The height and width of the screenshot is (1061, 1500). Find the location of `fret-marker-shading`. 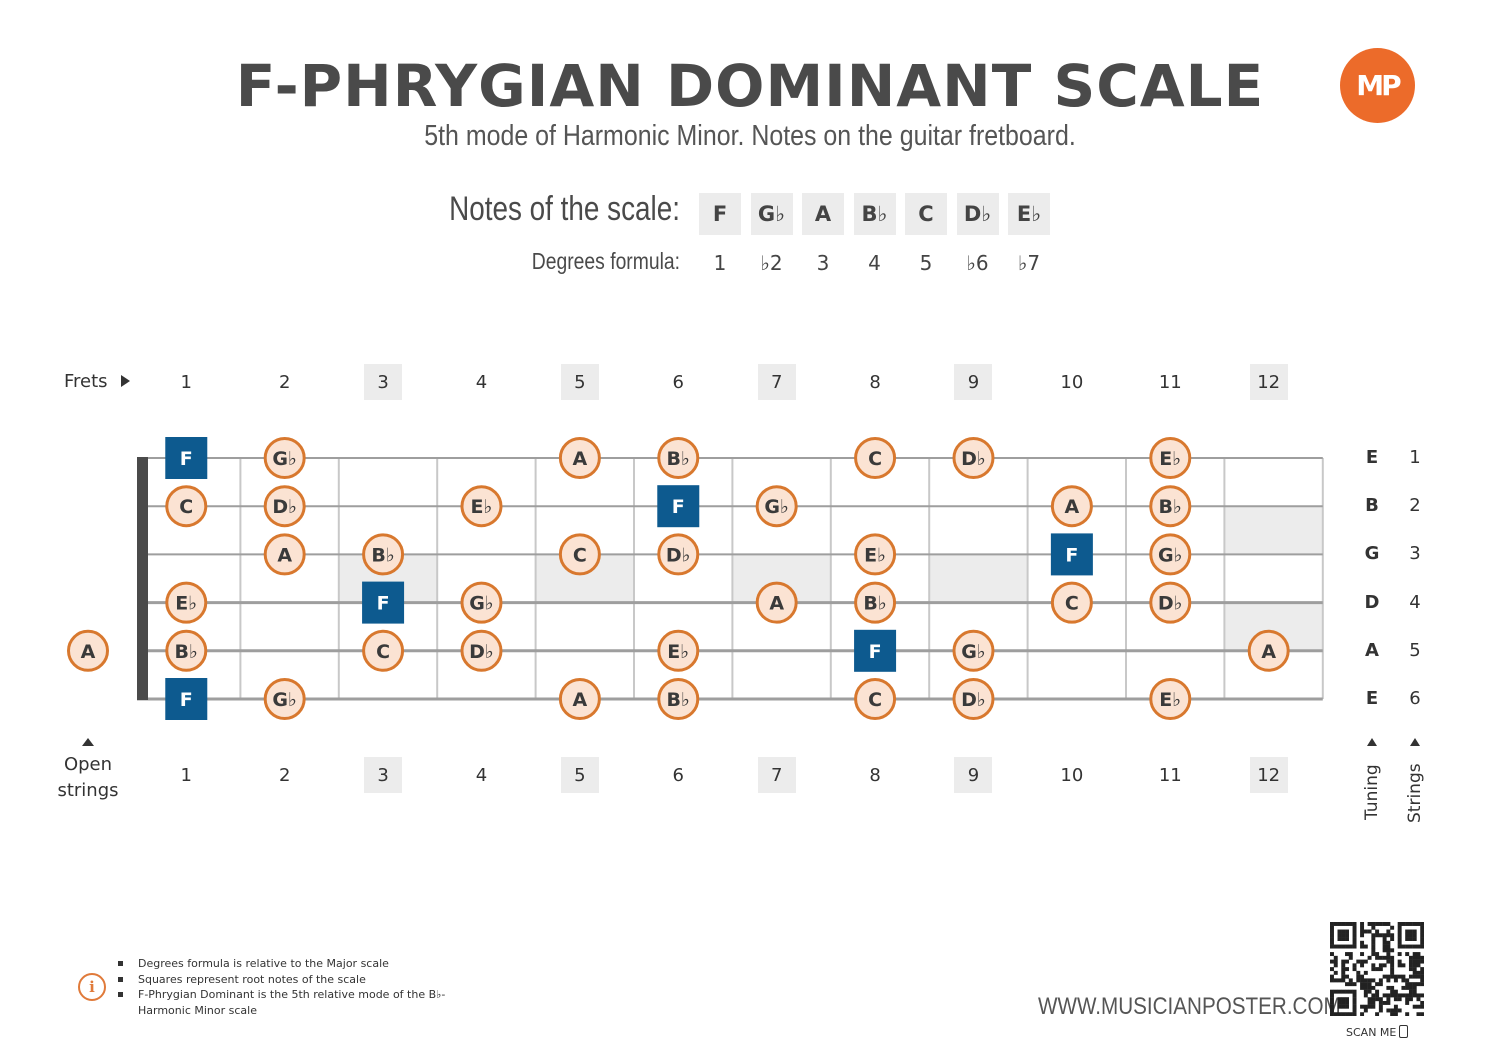

fret-marker-shading is located at coordinates (1273, 530).